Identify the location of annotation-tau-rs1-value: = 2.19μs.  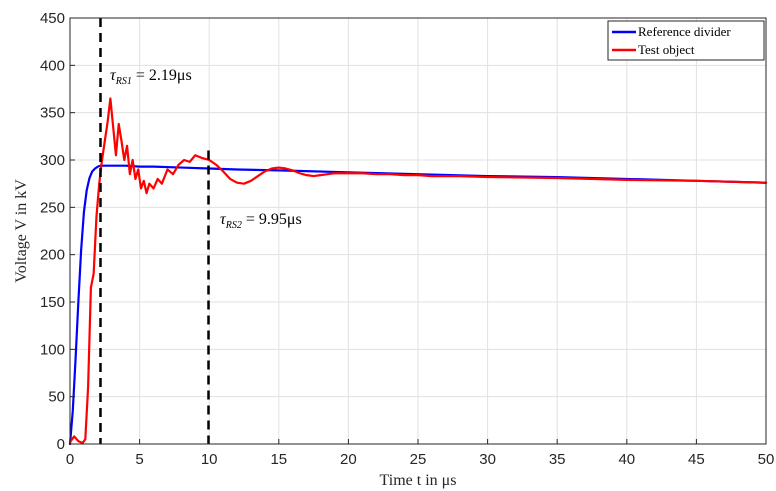
(162, 75).